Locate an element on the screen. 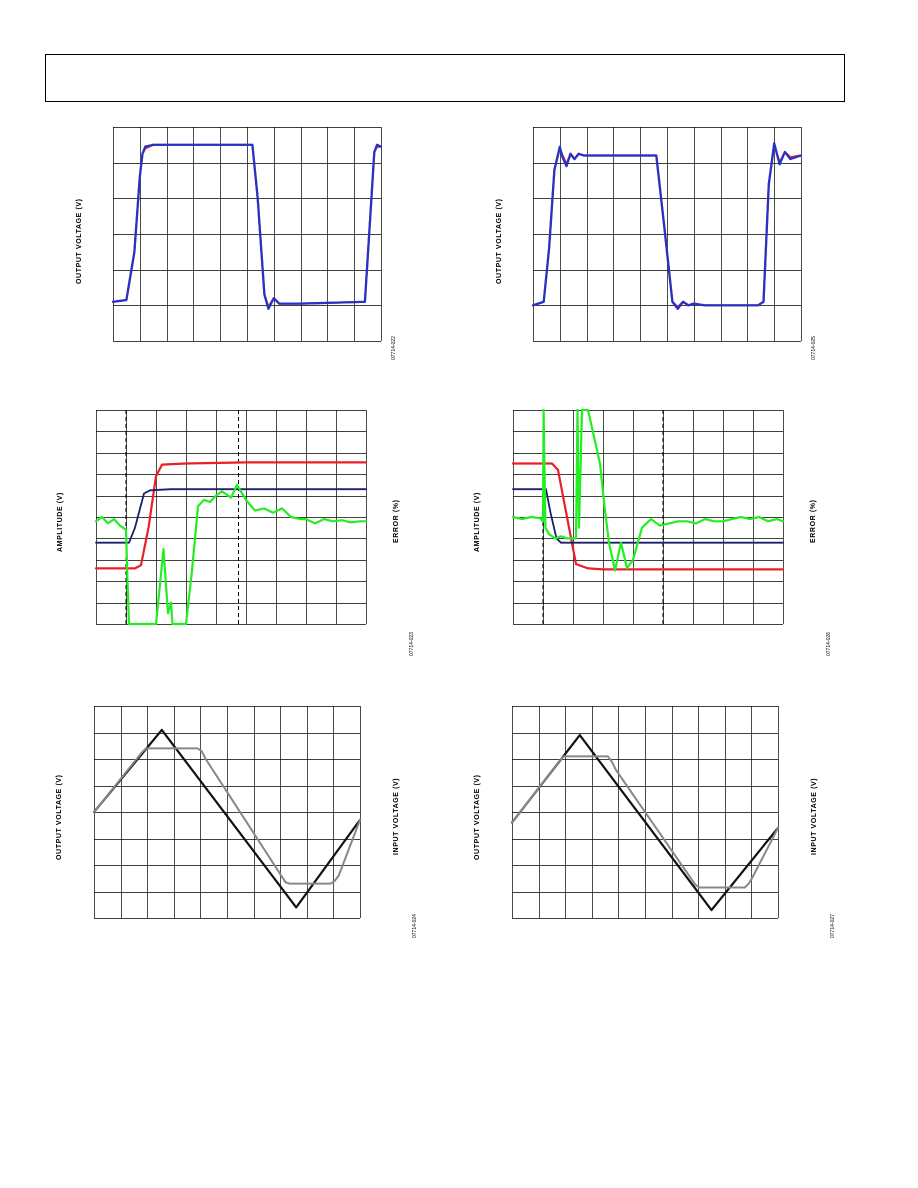 This screenshot has width=918, height=1188. figure-id: 07714-022 is located at coordinates (394, 348).